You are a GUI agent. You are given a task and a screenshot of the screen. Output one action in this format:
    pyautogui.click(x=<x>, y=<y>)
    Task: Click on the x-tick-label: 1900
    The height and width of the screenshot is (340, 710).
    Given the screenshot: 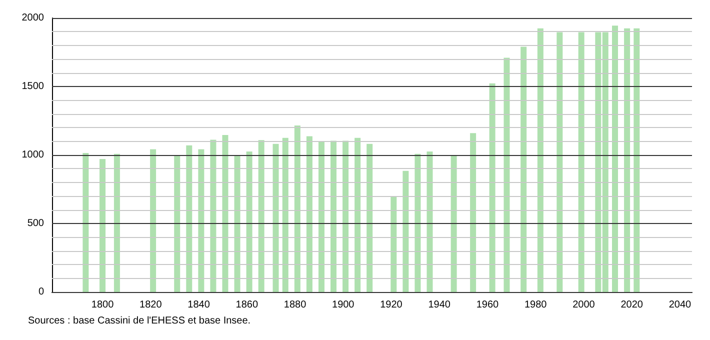 What is the action you would take?
    pyautogui.click(x=343, y=305)
    